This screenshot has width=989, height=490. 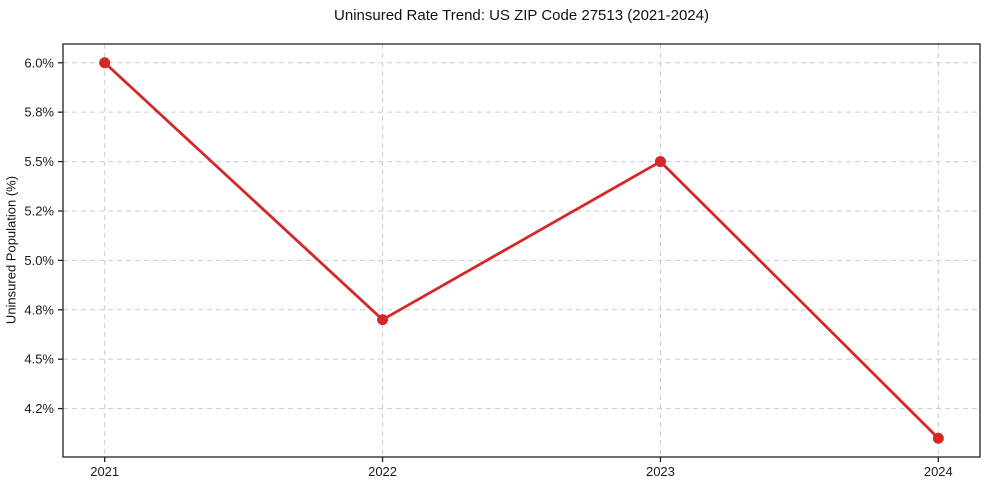 I want to click on y-tick-label: 5.2%, so click(x=39, y=210).